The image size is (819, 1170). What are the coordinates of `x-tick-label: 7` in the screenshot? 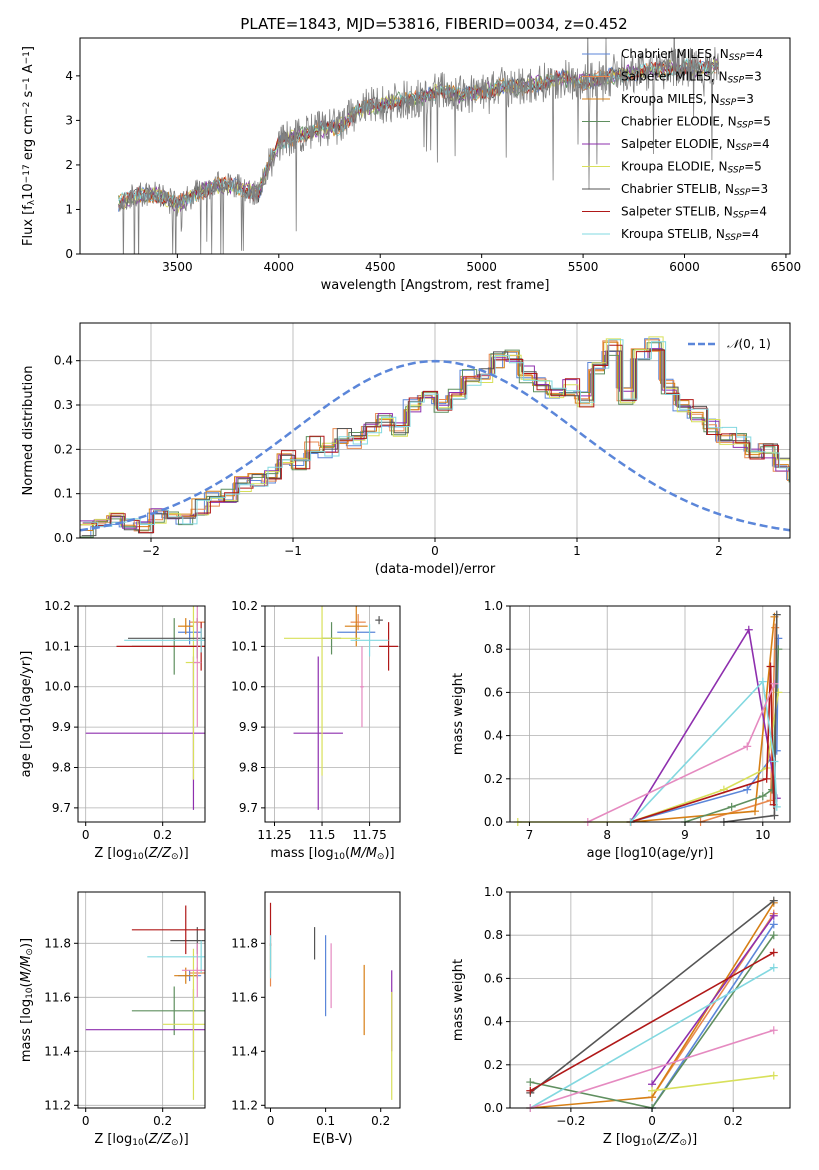 It's located at (530, 835).